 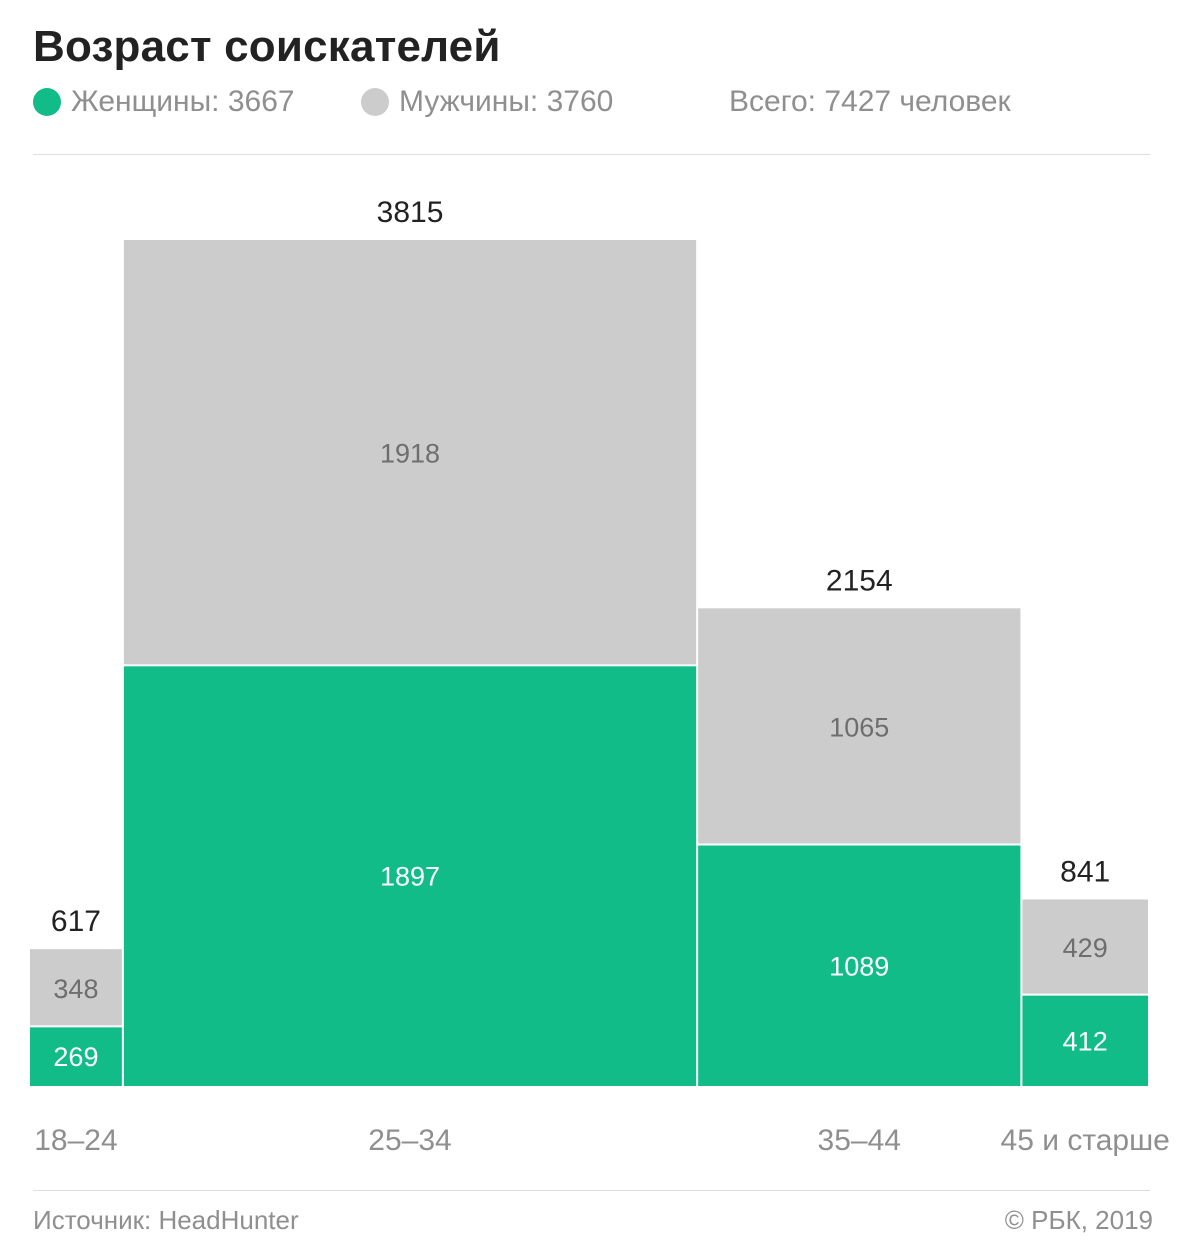 What do you see at coordinates (166, 1220) in the screenshot?
I see `source-note: Источник: HeadHunter` at bounding box center [166, 1220].